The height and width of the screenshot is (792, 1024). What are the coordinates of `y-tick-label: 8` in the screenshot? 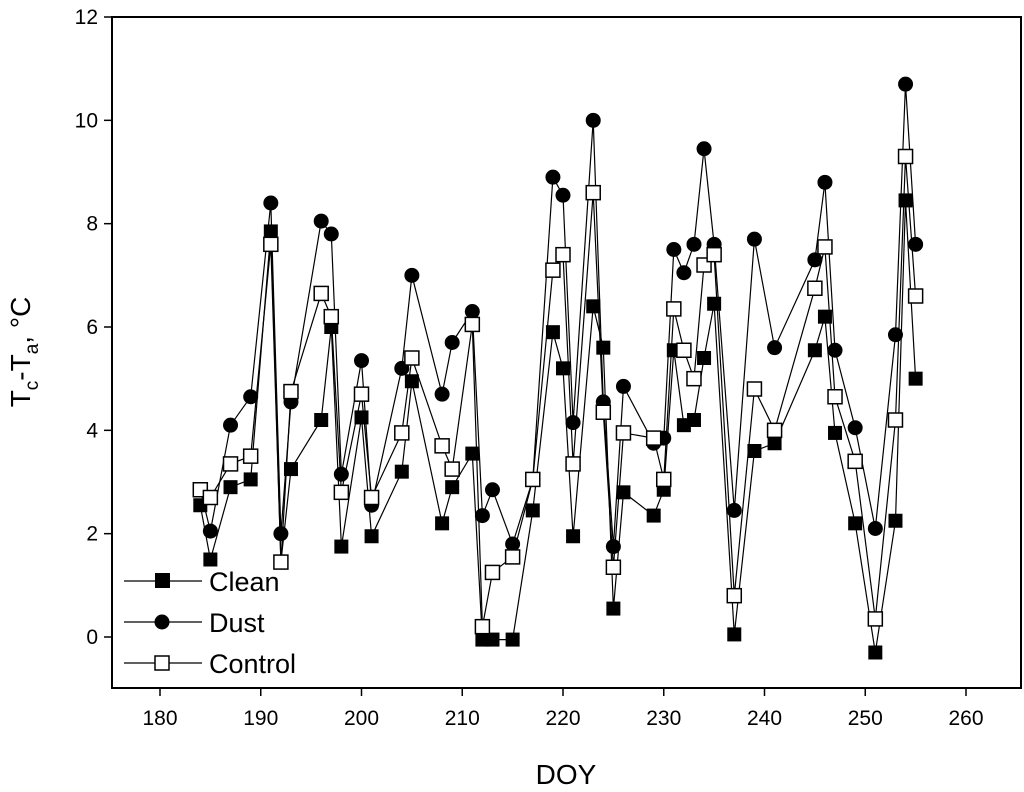 It's located at (92, 224).